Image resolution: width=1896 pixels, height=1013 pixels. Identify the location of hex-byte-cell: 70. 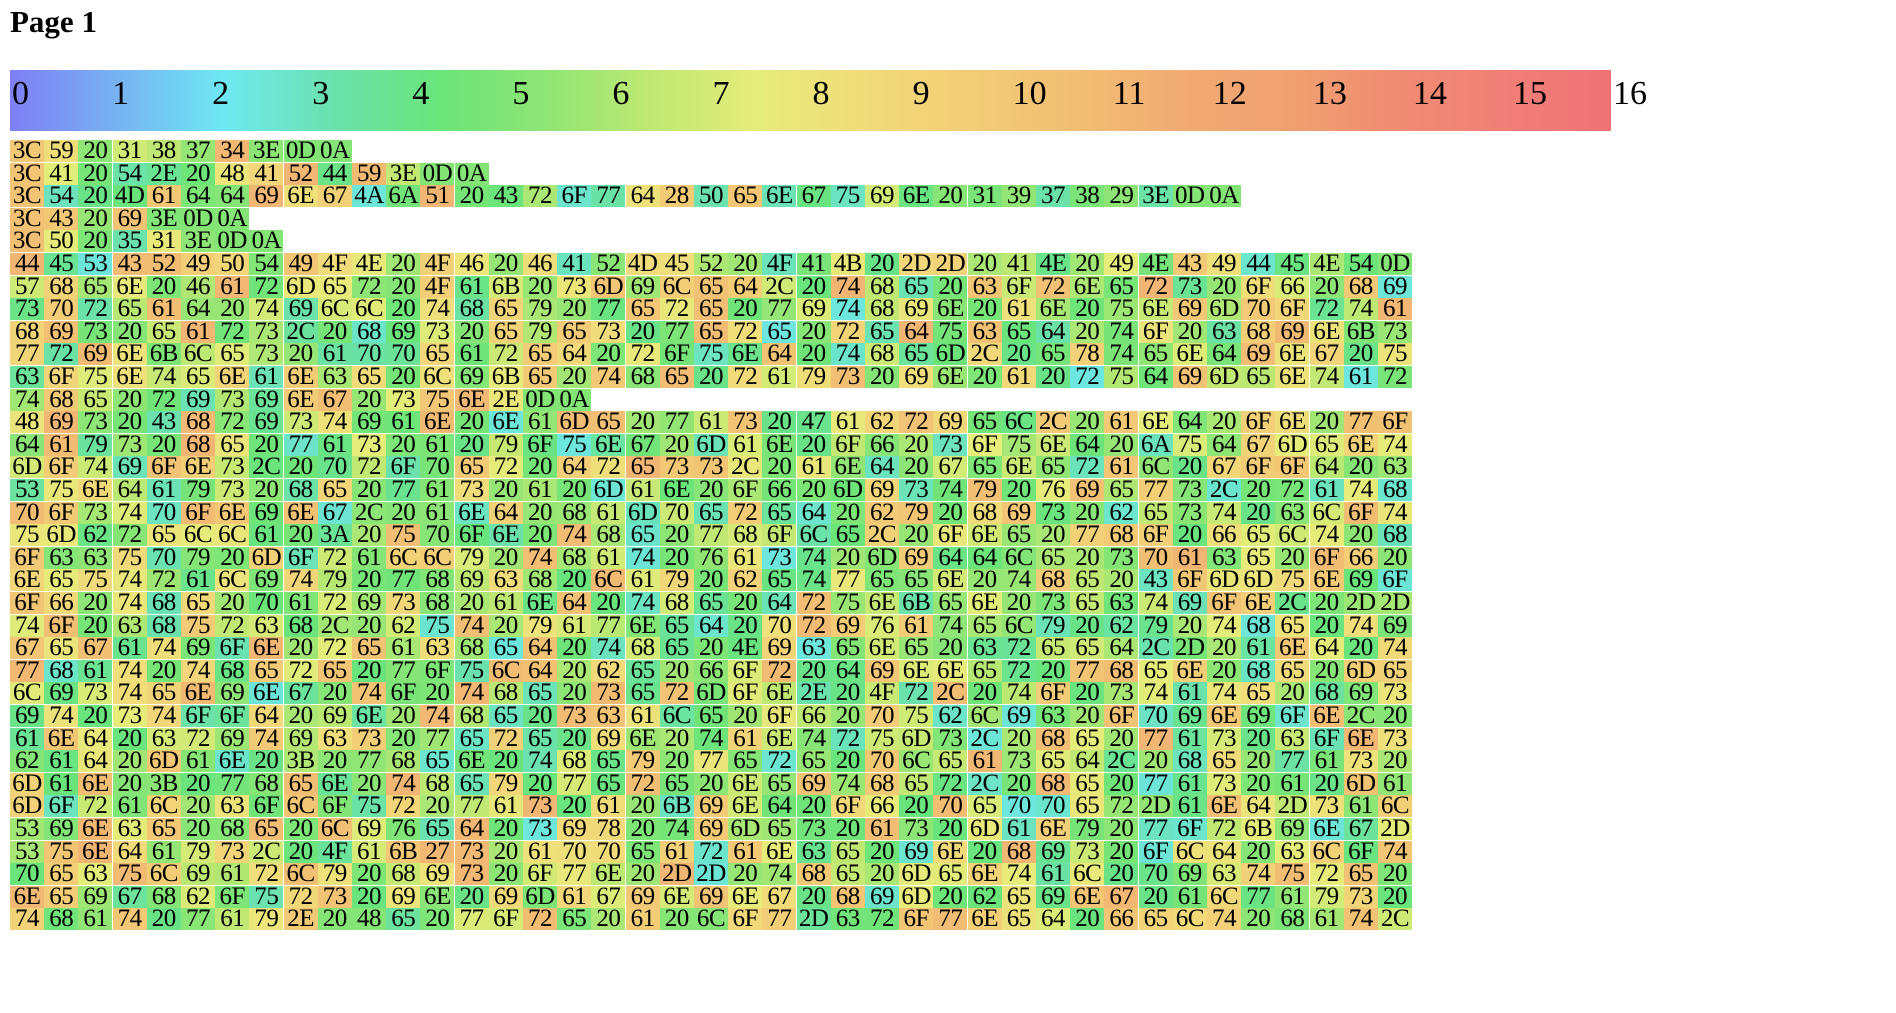
(403, 354).